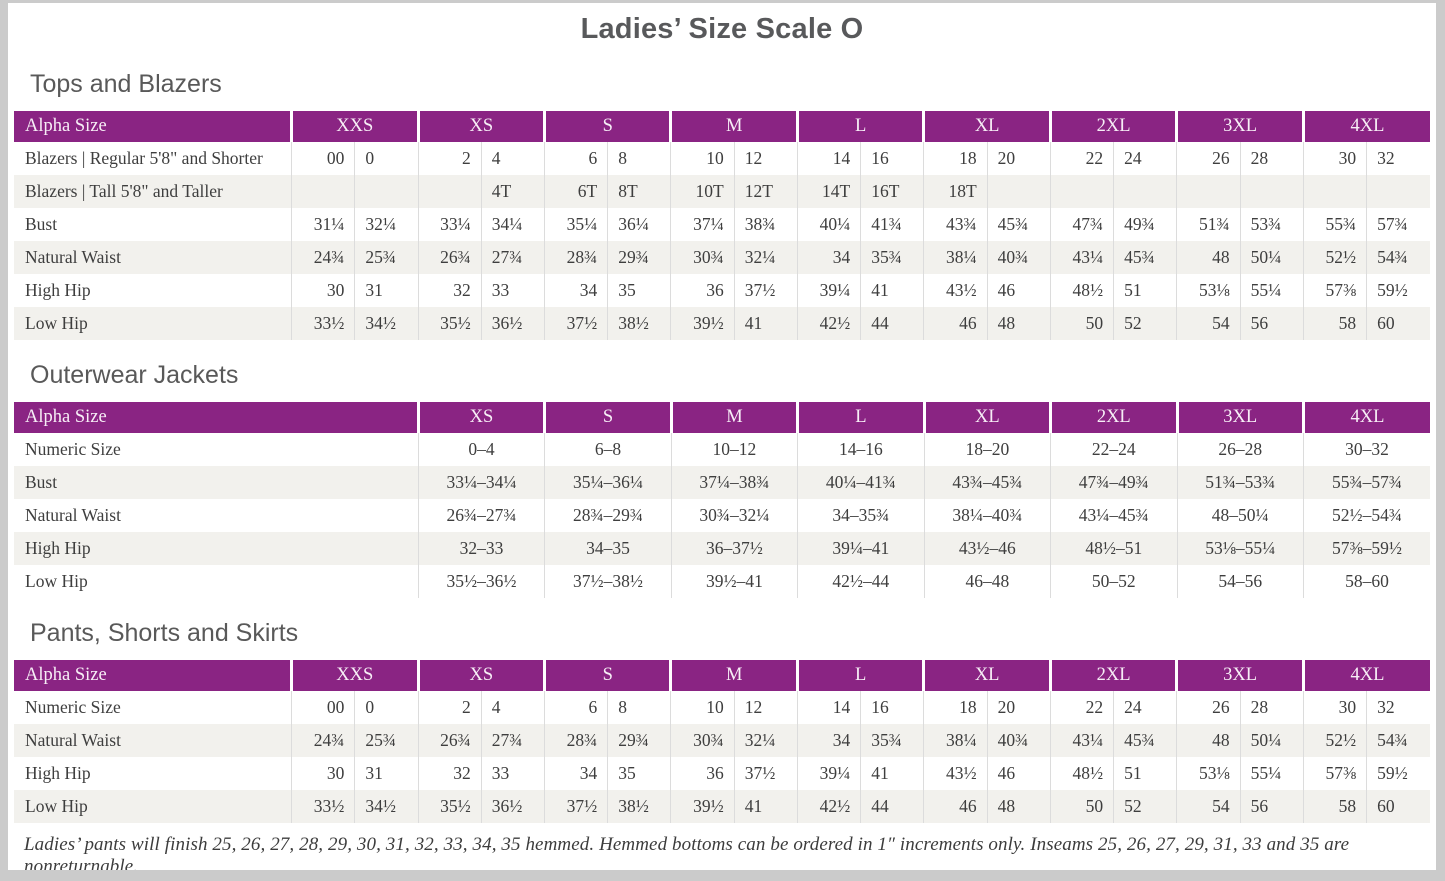  Describe the element at coordinates (734, 581) in the screenshot. I see `size-value-cell: 39½–41` at that location.